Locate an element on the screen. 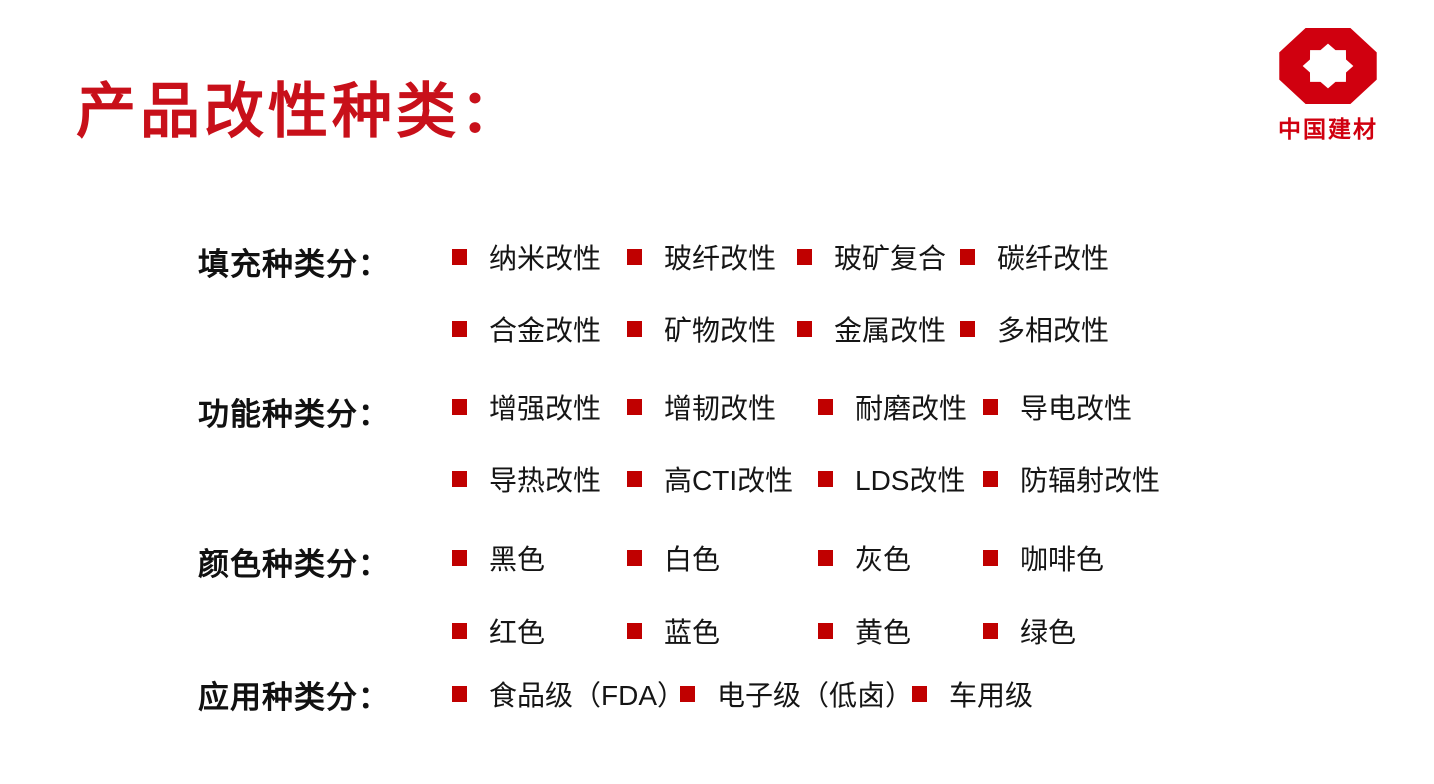 The width and height of the screenshot is (1434, 784). octagon-star-icon is located at coordinates (1328, 66).